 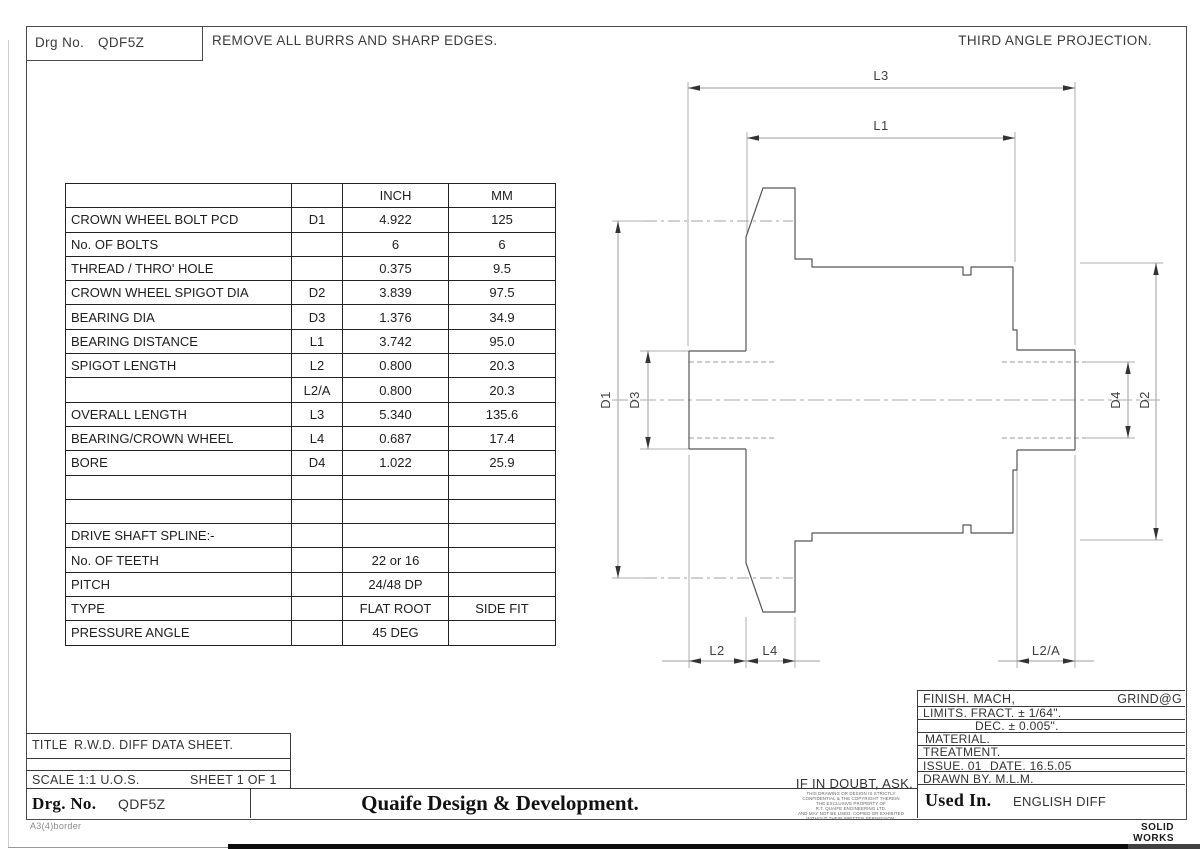 I want to click on table-cell: BEARING/CROWN WHEEL, so click(x=178, y=438).